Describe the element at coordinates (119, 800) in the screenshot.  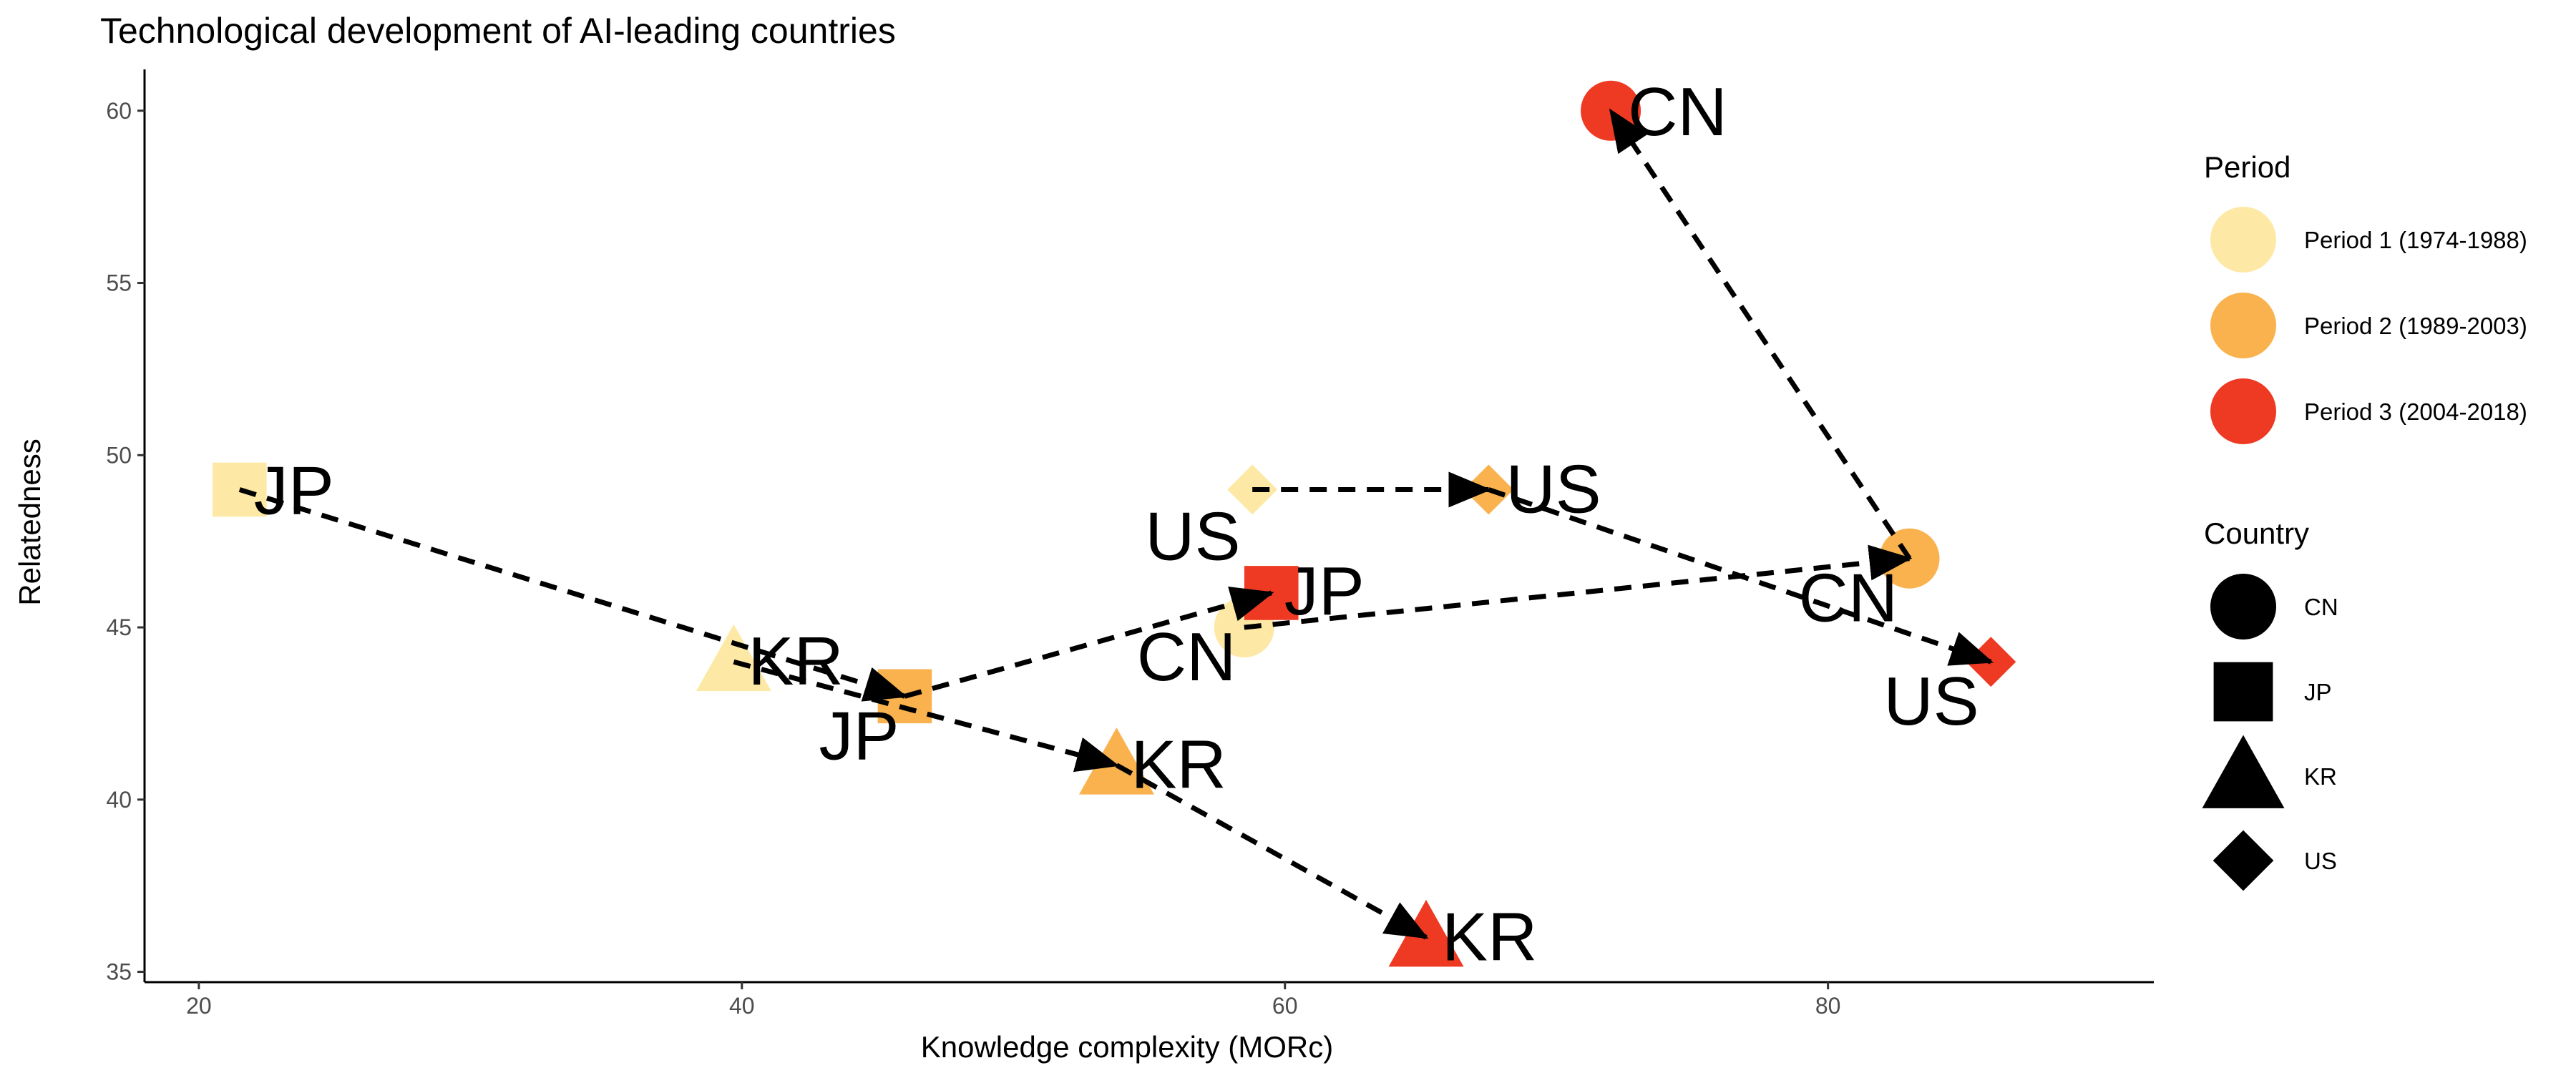
I see `y-tick-label: 40` at that location.